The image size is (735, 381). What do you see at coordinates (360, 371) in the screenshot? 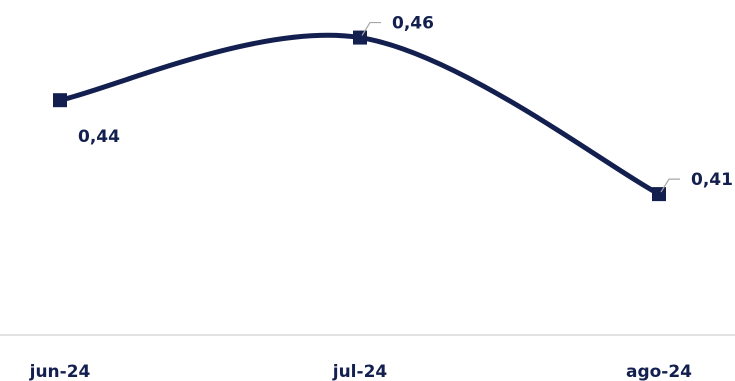
I see `x-tick-label-jul-24: jul-24` at bounding box center [360, 371].